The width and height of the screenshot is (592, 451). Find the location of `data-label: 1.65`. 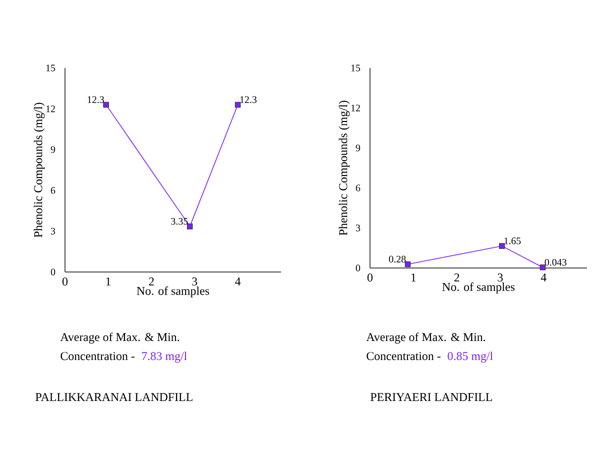

data-label: 1.65 is located at coordinates (512, 241).